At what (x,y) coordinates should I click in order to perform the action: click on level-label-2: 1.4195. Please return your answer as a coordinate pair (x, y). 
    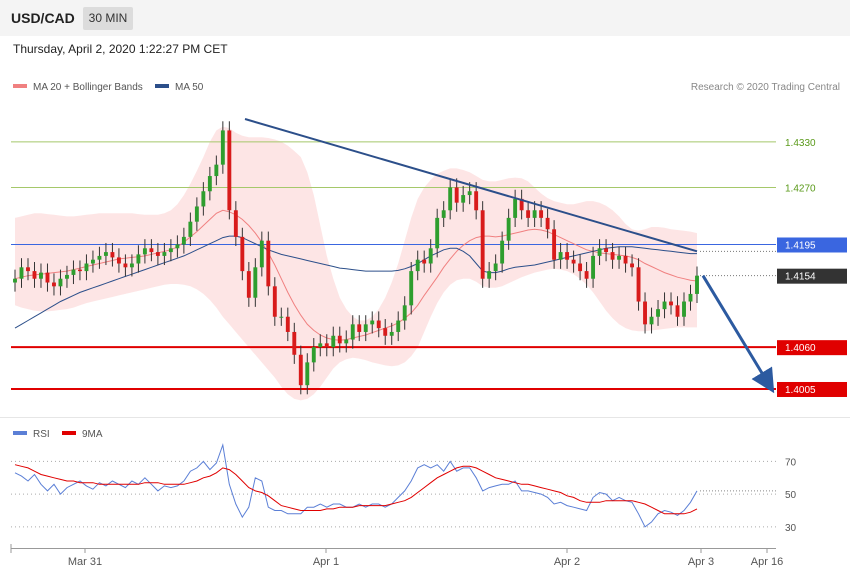
    Looking at the image, I should click on (800, 245).